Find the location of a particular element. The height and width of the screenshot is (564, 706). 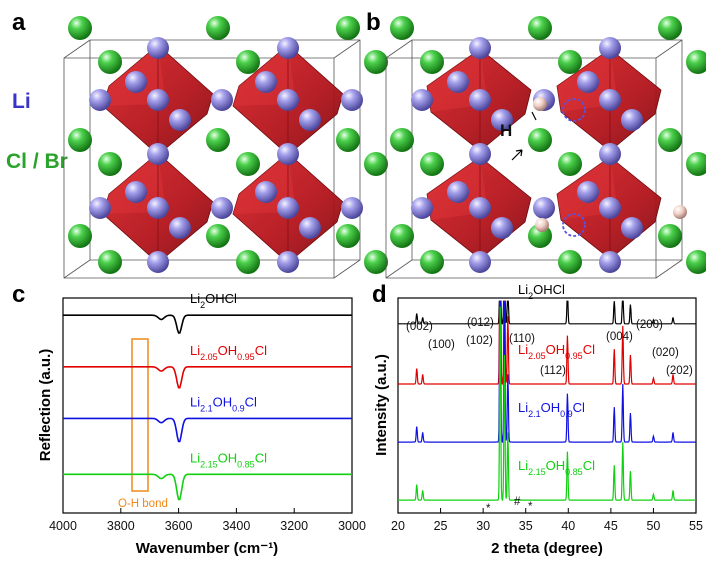

x-tick-label: 45 is located at coordinates (611, 526).